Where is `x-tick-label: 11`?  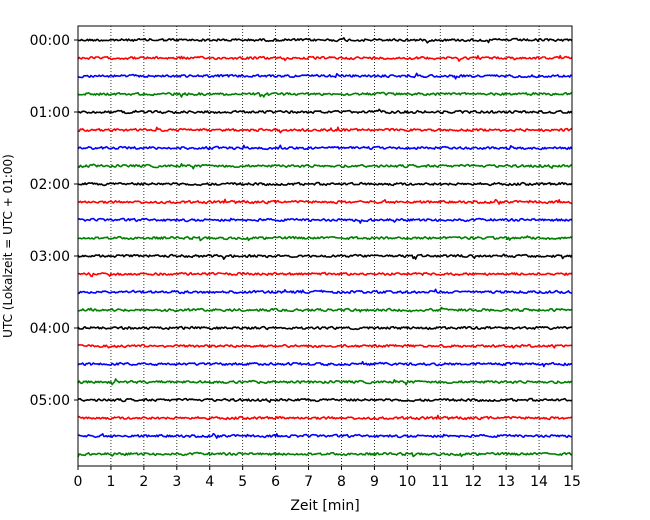
x-tick-label: 11 is located at coordinates (440, 482).